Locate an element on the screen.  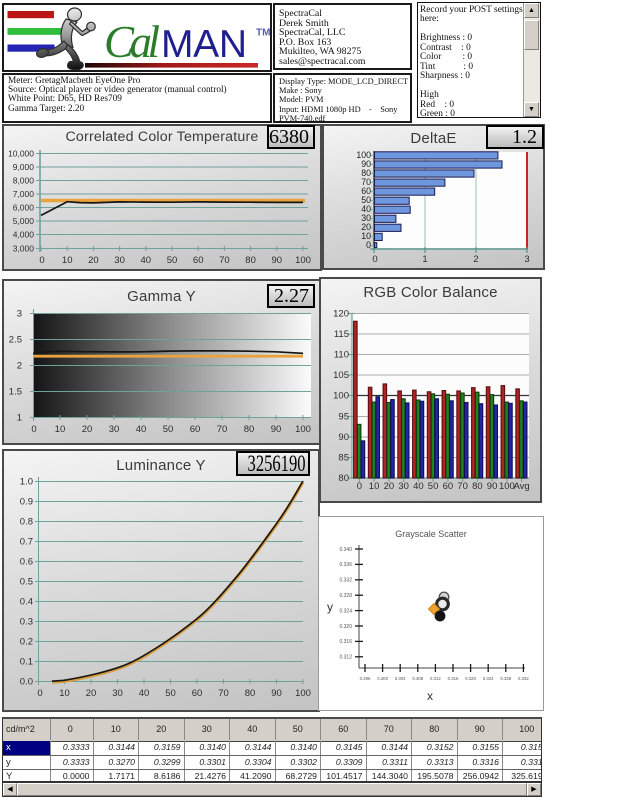
svg-text: 0.5 is located at coordinates (26, 582).